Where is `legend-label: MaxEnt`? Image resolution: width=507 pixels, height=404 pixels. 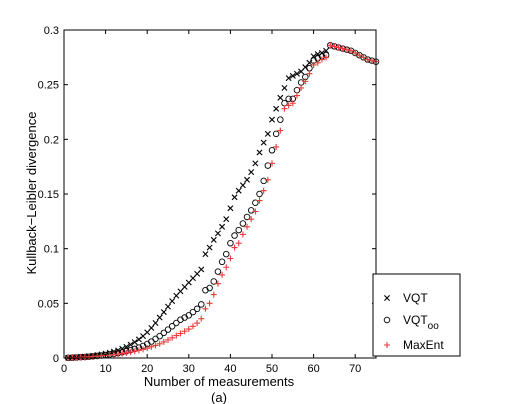
legend-label: MaxEnt is located at coordinates (423, 345).